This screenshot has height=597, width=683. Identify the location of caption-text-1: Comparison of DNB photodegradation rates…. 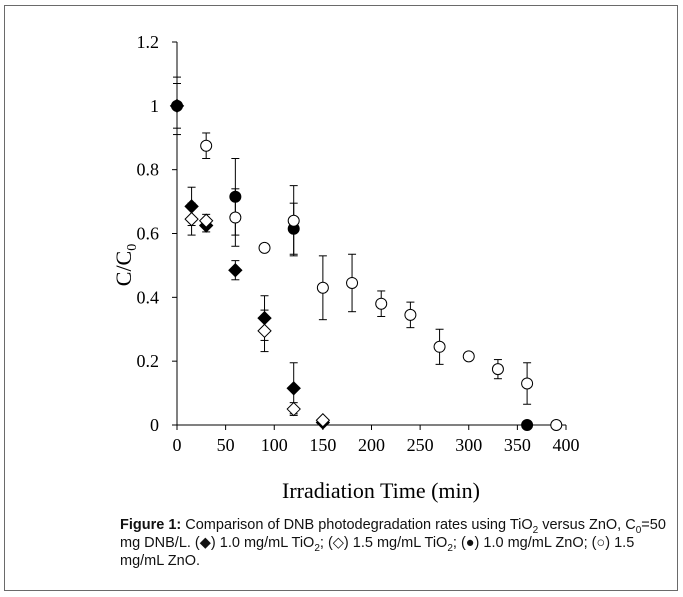
(357, 525).